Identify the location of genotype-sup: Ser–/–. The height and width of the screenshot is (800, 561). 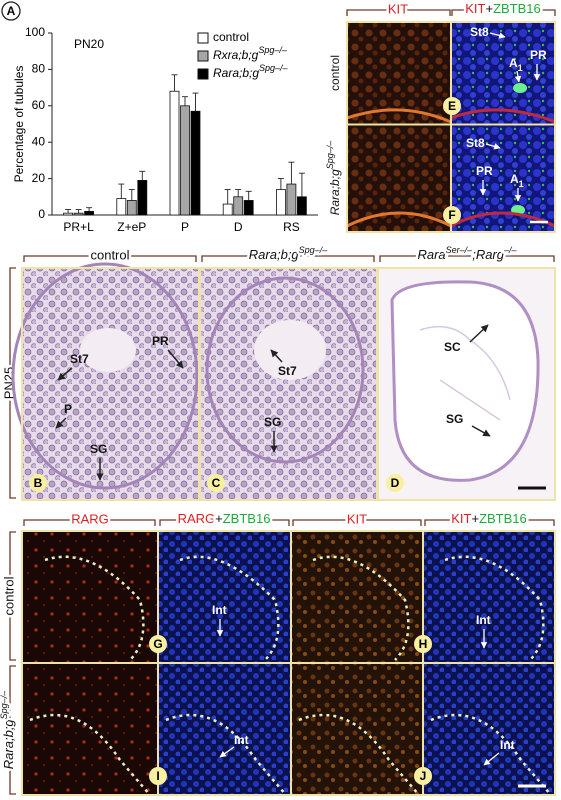
(460, 250).